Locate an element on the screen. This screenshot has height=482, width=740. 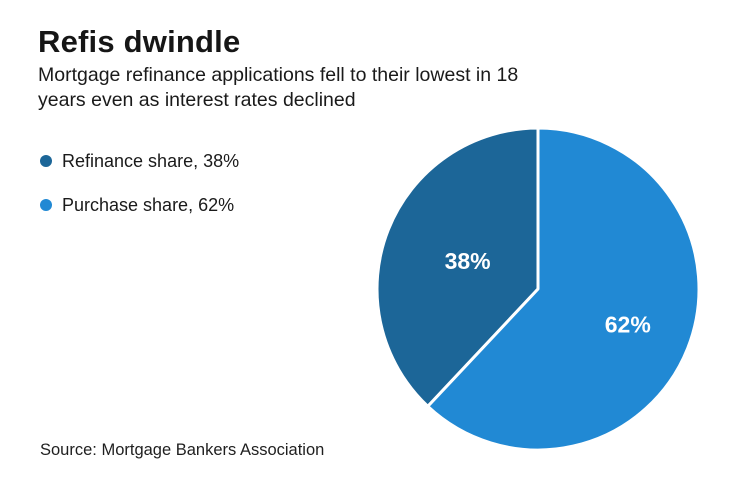
chart-subtitle-line-2: years even as interest rates declined is located at coordinates (197, 100).